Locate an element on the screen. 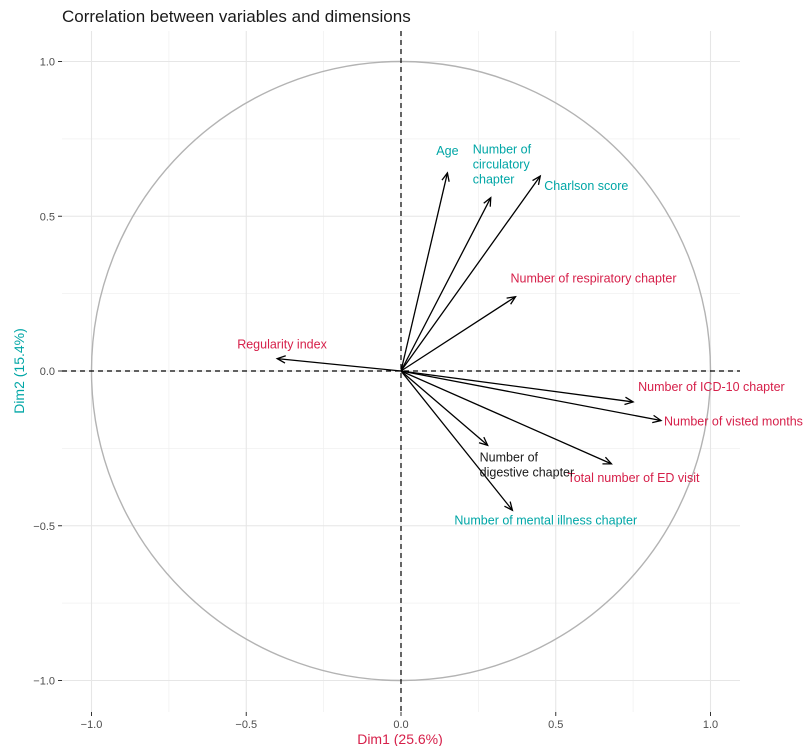 The height and width of the screenshot is (746, 809). y-tick-label: 0.5 is located at coordinates (47, 217).